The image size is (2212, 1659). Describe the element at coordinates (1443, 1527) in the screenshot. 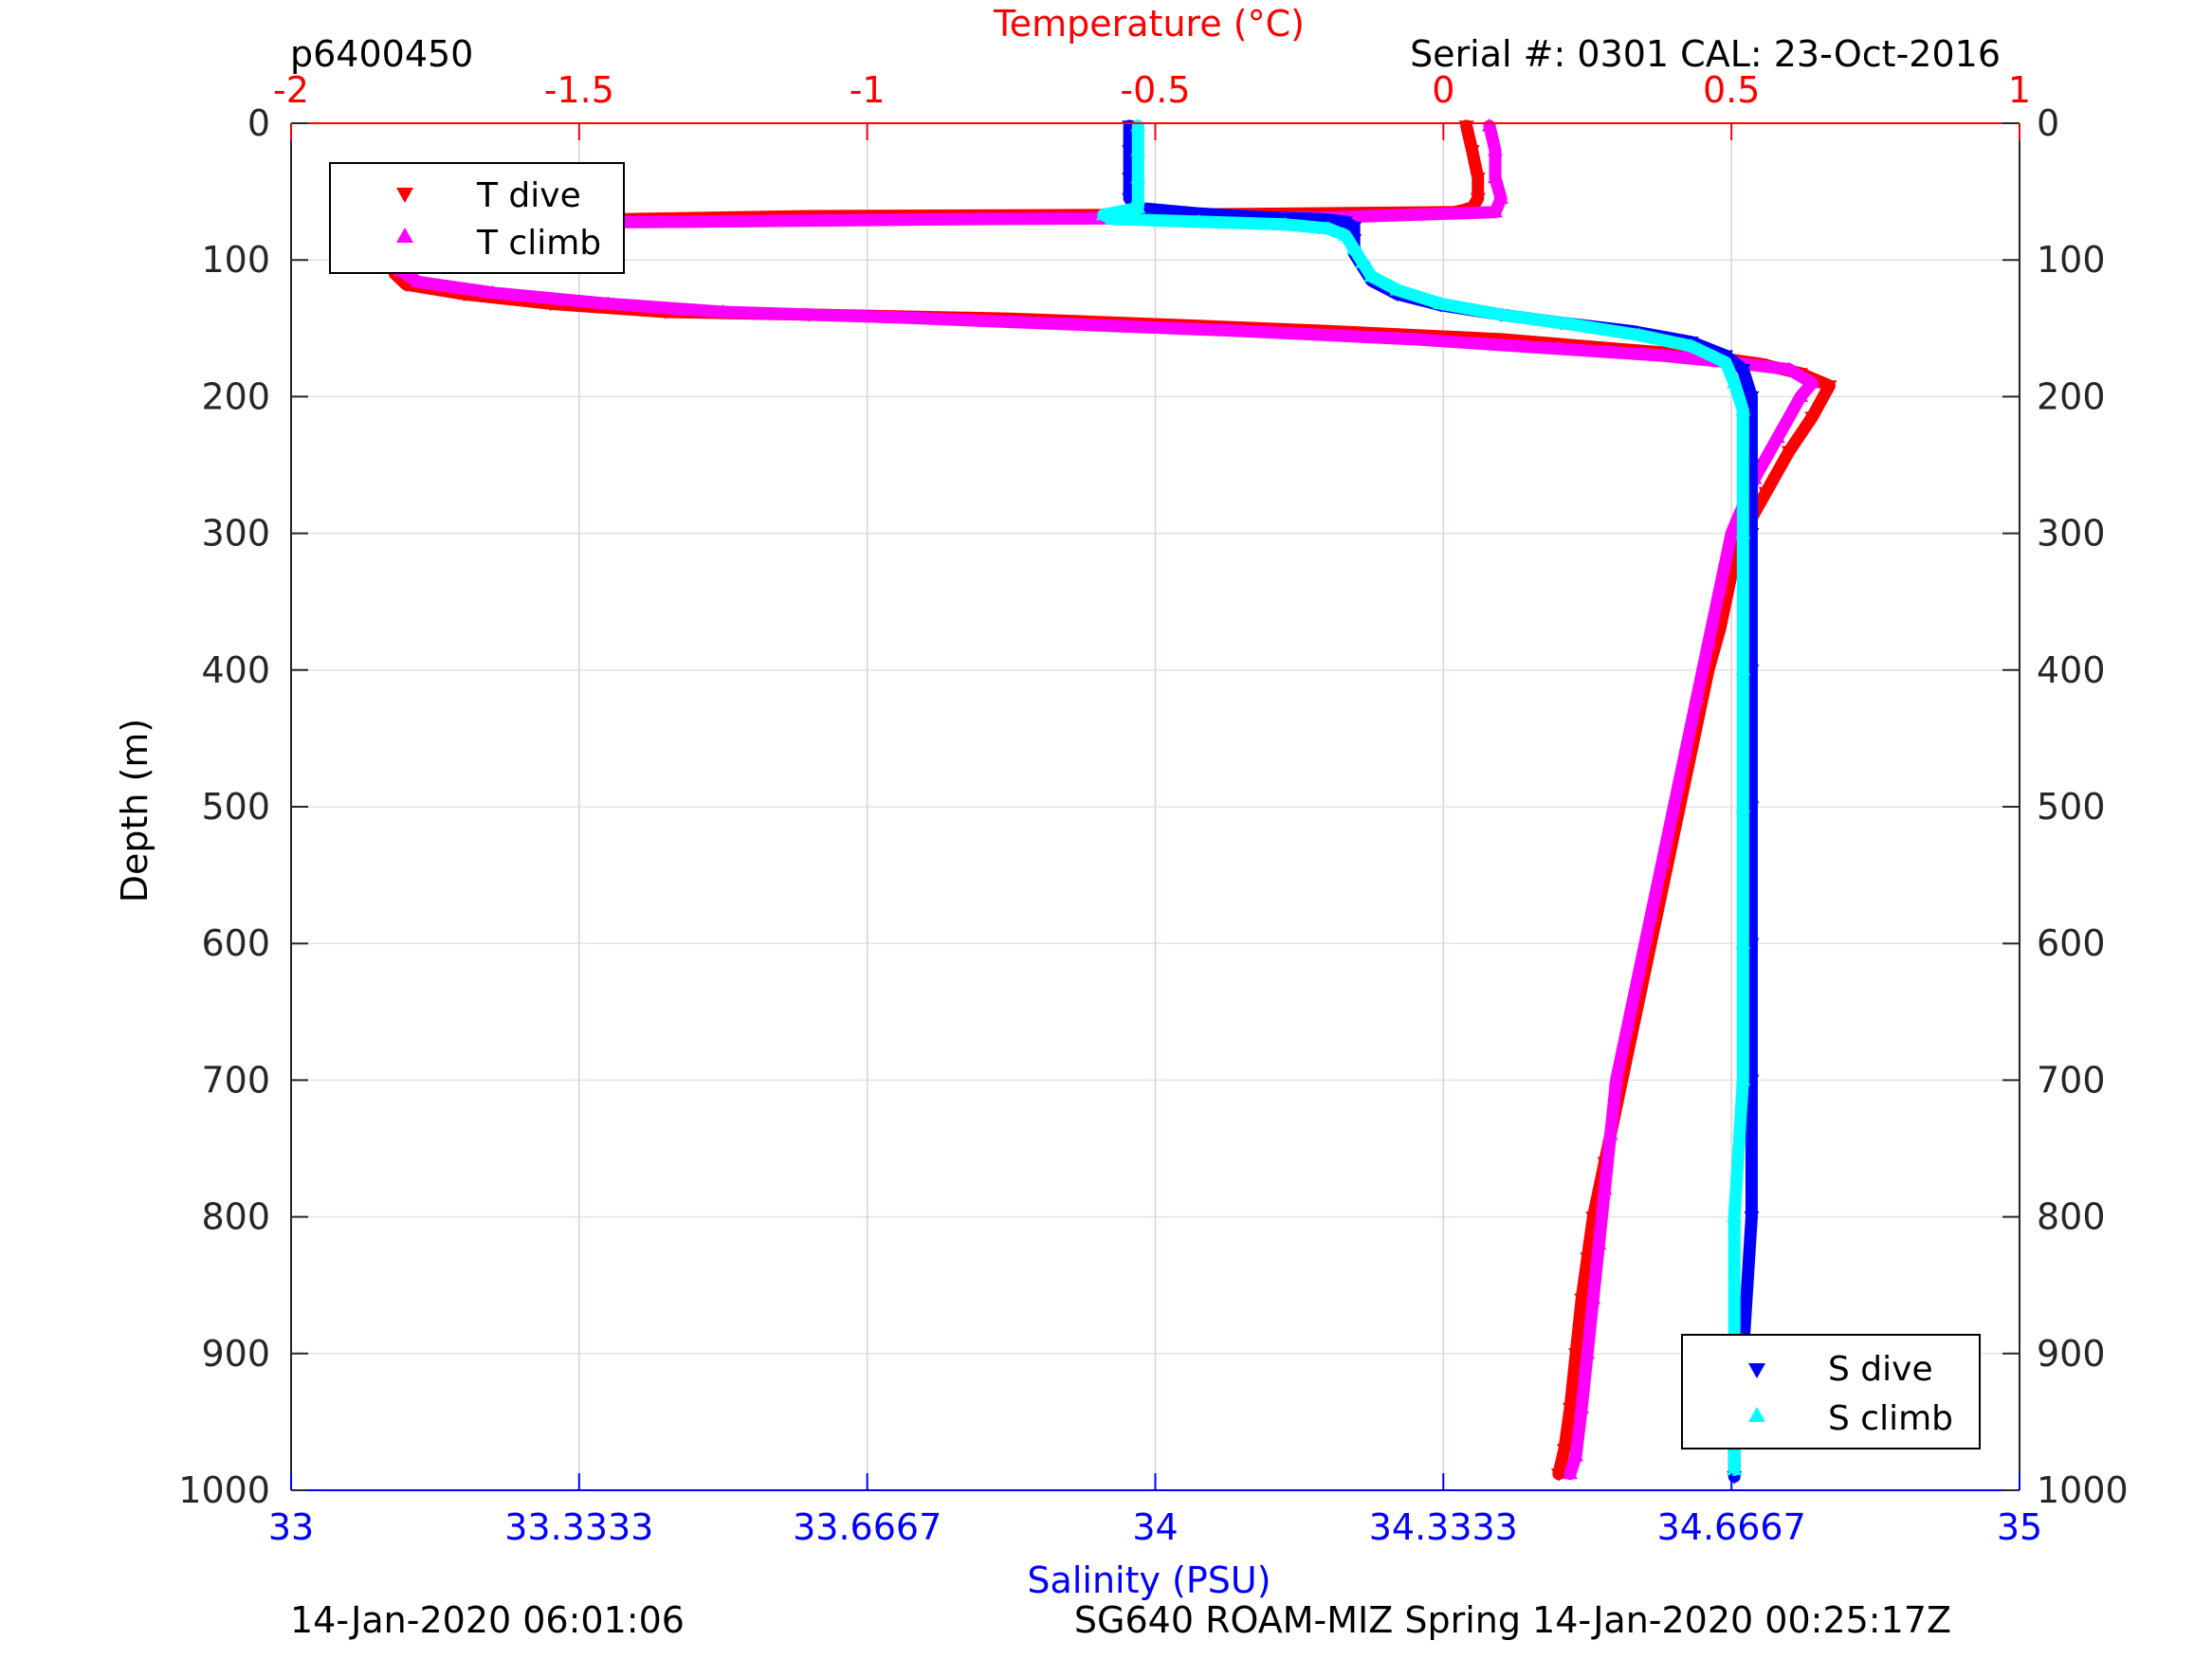

I see `salinity-tick-label: 34.3333` at that location.